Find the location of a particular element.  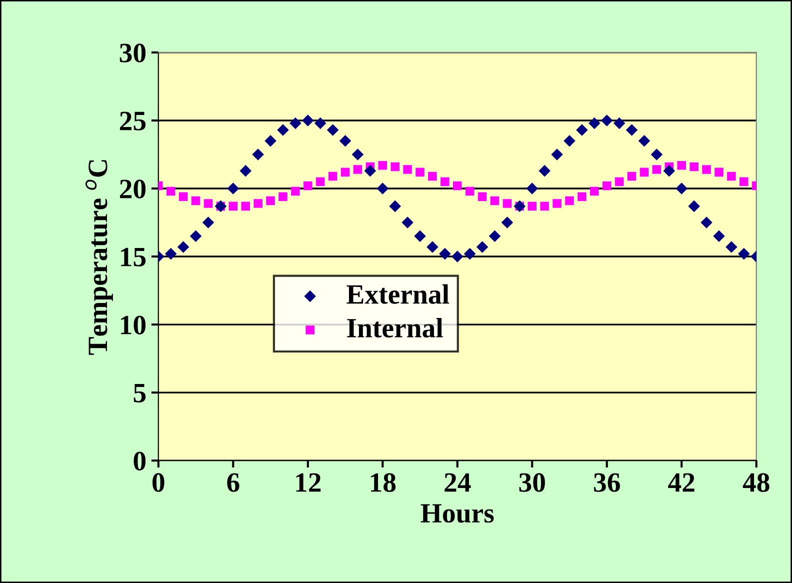

y-tick-label: 10 is located at coordinates (133, 325).